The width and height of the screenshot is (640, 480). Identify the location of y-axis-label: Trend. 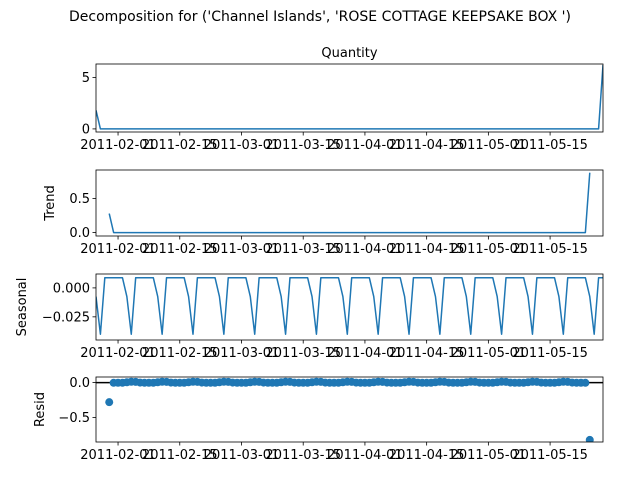
(50, 203).